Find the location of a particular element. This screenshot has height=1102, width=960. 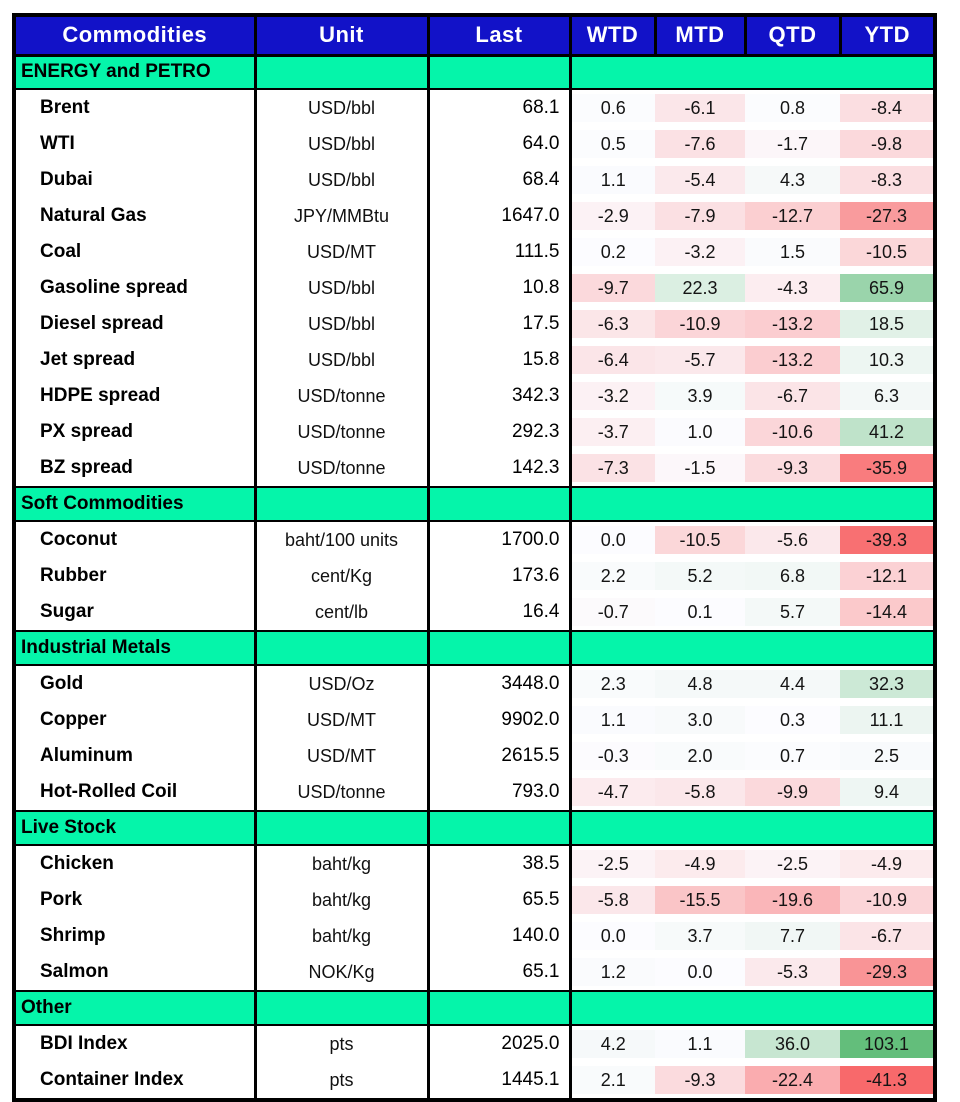

heat-fill: -1.5 is located at coordinates (700, 468).